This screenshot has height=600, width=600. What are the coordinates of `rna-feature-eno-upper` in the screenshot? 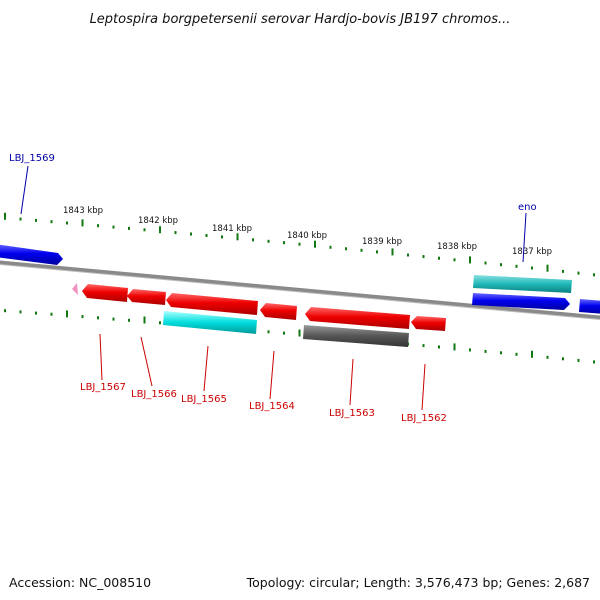 It's located at (522, 284).